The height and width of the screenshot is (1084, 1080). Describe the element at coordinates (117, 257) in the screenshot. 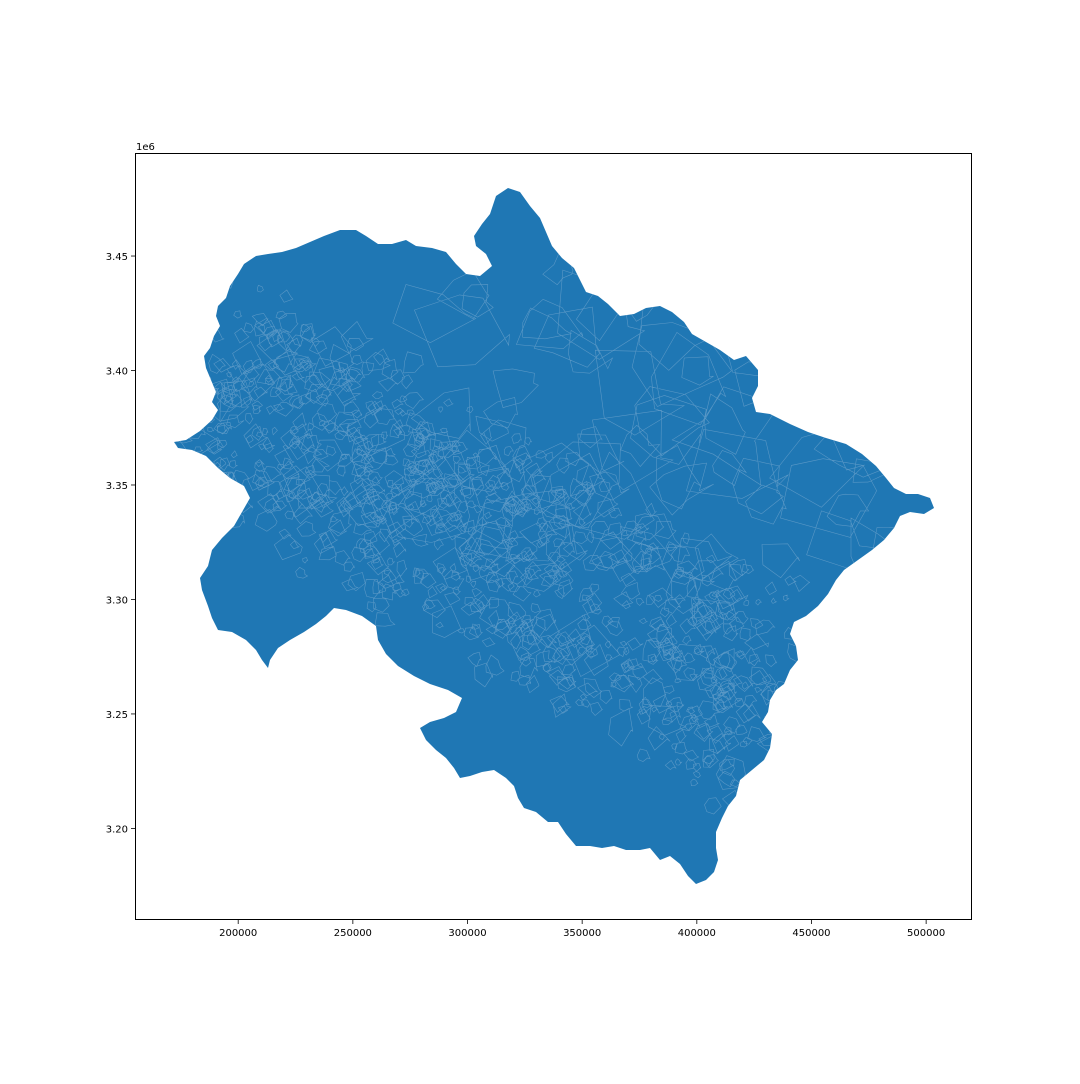

I see `y-tick-label: 3.45` at that location.